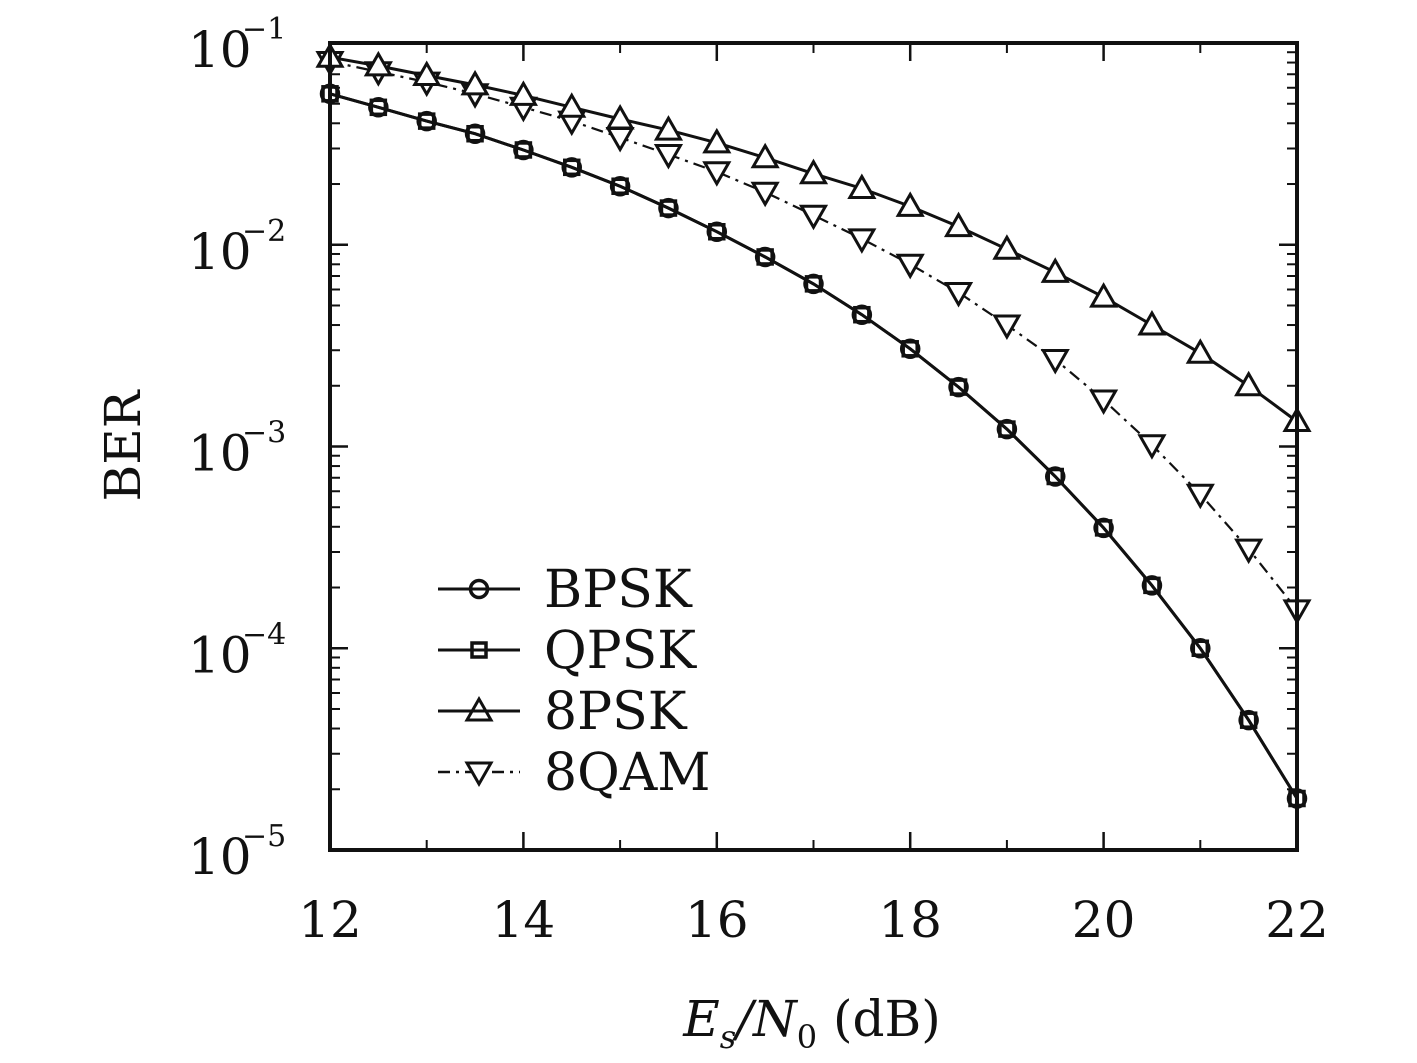 The width and height of the screenshot is (1417, 1063). Describe the element at coordinates (264, 634) in the screenshot. I see `y-tick-label-exponent: −4` at that location.